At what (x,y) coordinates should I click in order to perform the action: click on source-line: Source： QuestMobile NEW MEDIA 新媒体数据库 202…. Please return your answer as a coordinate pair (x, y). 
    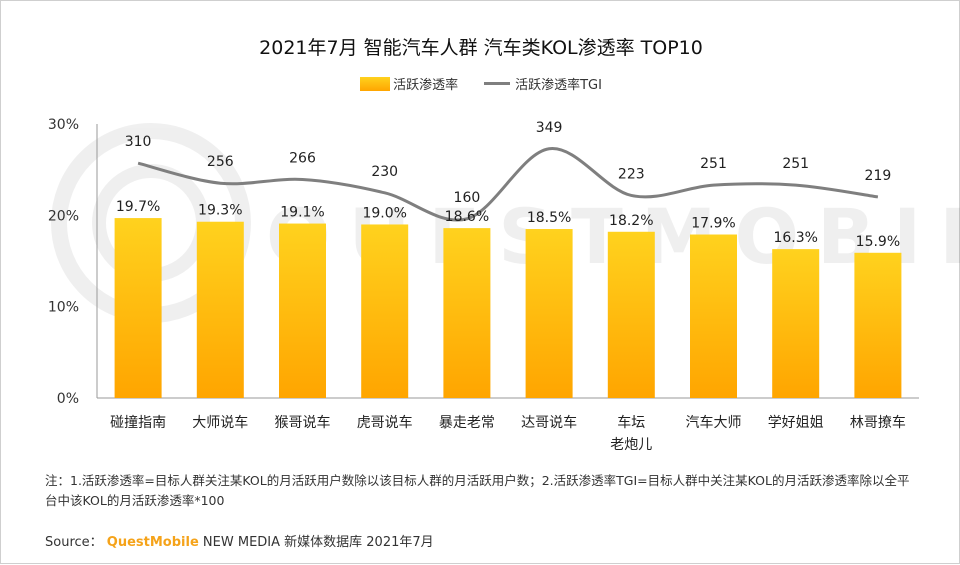
    Looking at the image, I should click on (239, 540).